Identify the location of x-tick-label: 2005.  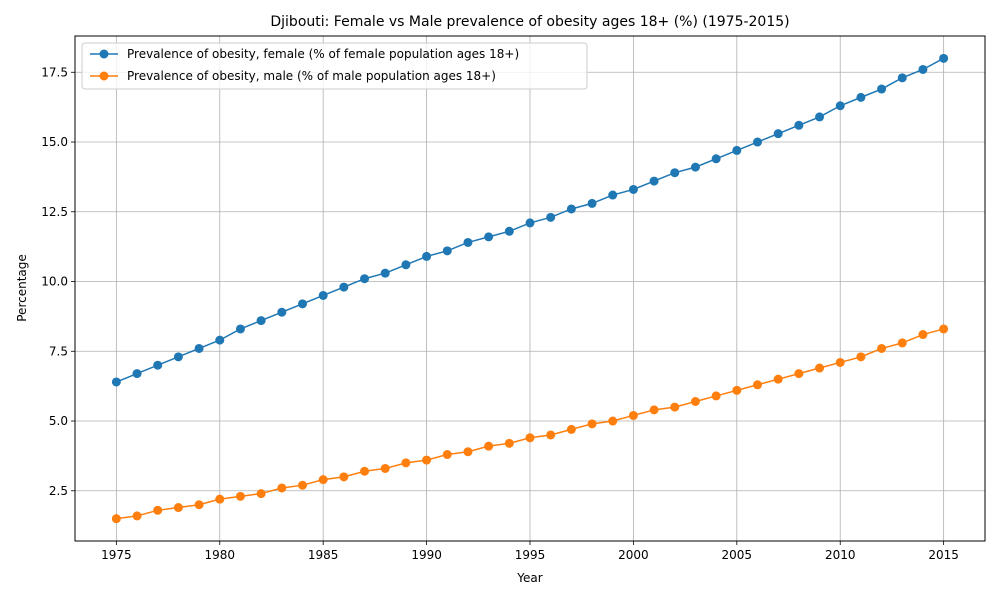
(737, 555).